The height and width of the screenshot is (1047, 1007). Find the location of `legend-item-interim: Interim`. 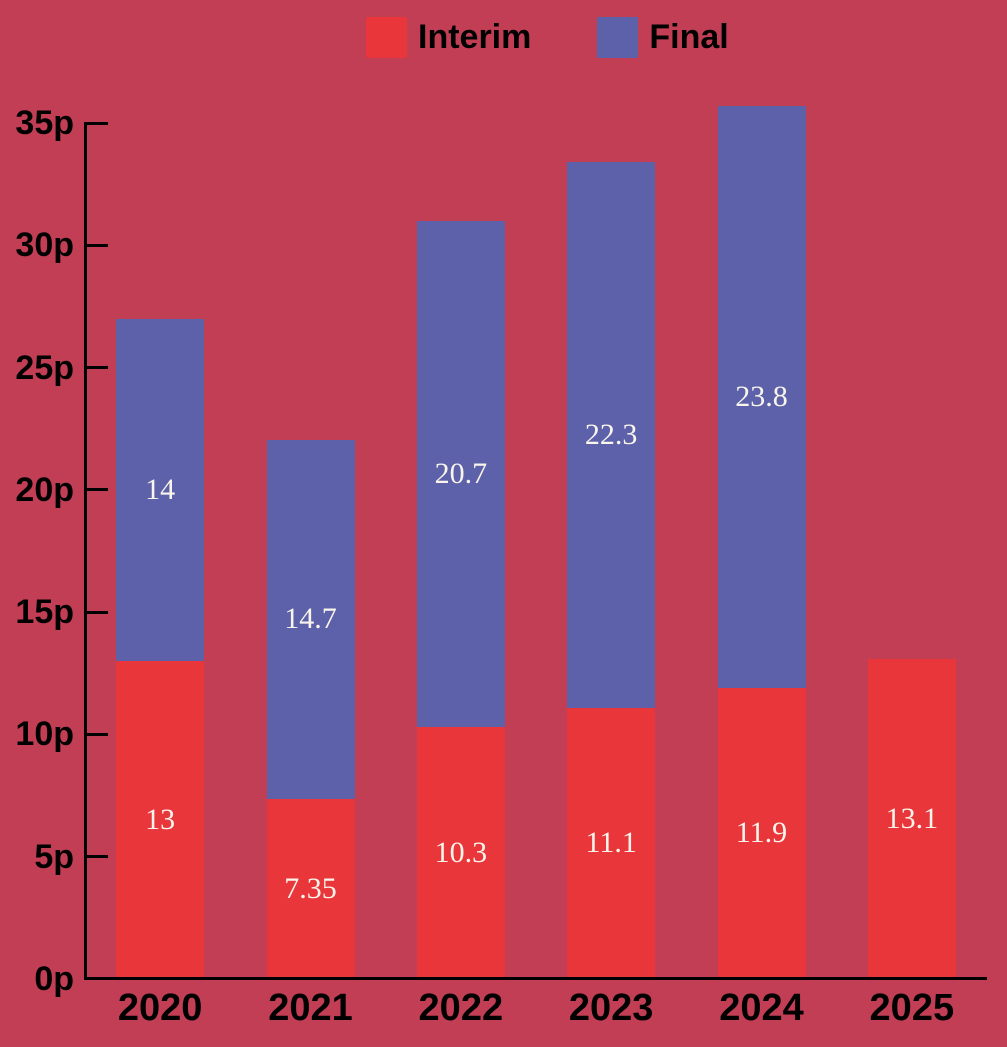

legend-item-interim: Interim is located at coordinates (448, 37).